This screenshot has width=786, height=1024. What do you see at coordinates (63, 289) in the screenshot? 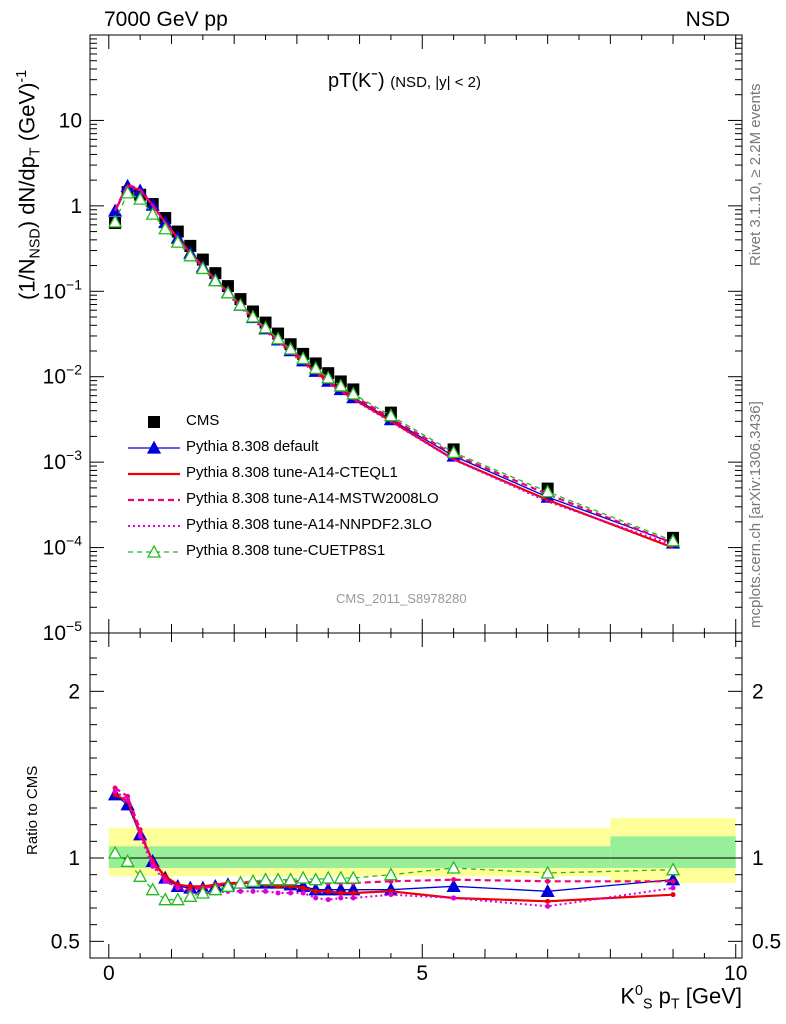
I see `y-tick-label: 10⁻¹` at bounding box center [63, 289].